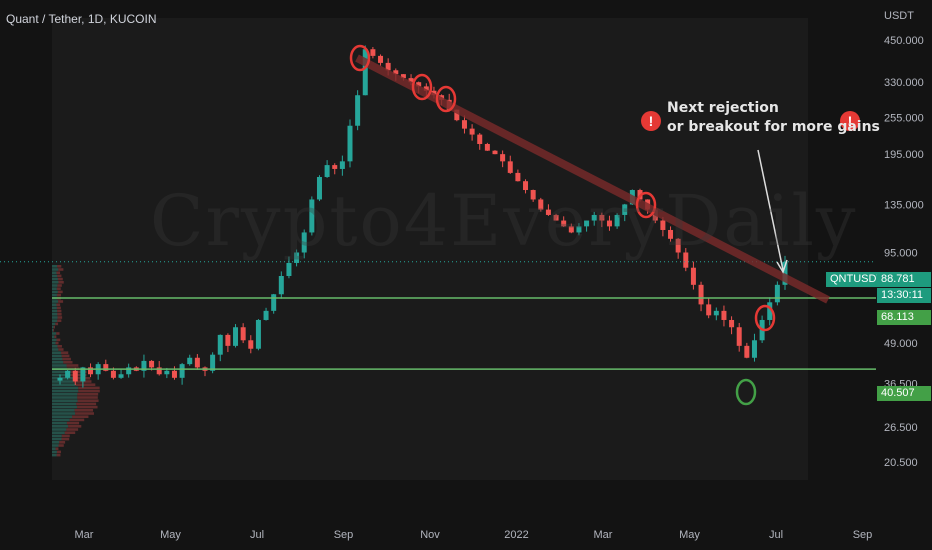  What do you see at coordinates (899, 16) in the screenshot?
I see `currency-label: USDT` at bounding box center [899, 16].